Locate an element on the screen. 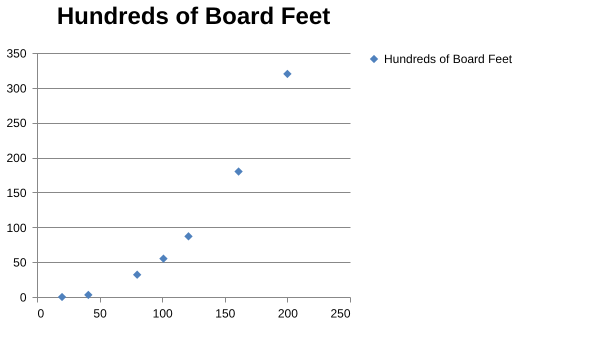 The image size is (597, 361). x-tick-label: 250 is located at coordinates (340, 313).